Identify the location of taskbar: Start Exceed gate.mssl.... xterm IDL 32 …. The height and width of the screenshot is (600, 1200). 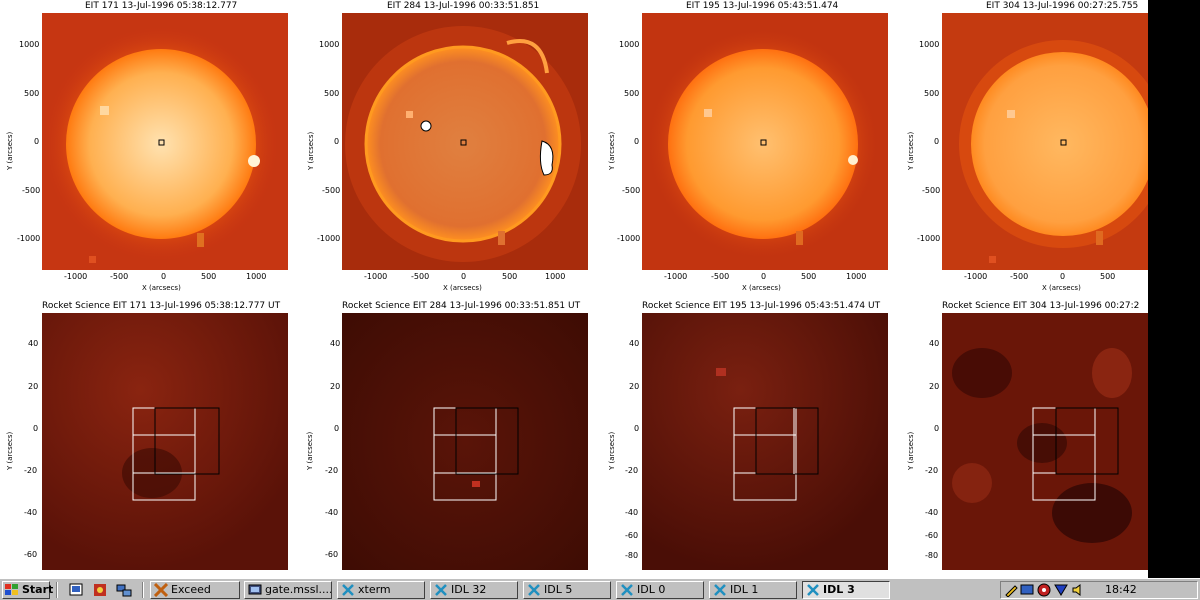
(600, 589).